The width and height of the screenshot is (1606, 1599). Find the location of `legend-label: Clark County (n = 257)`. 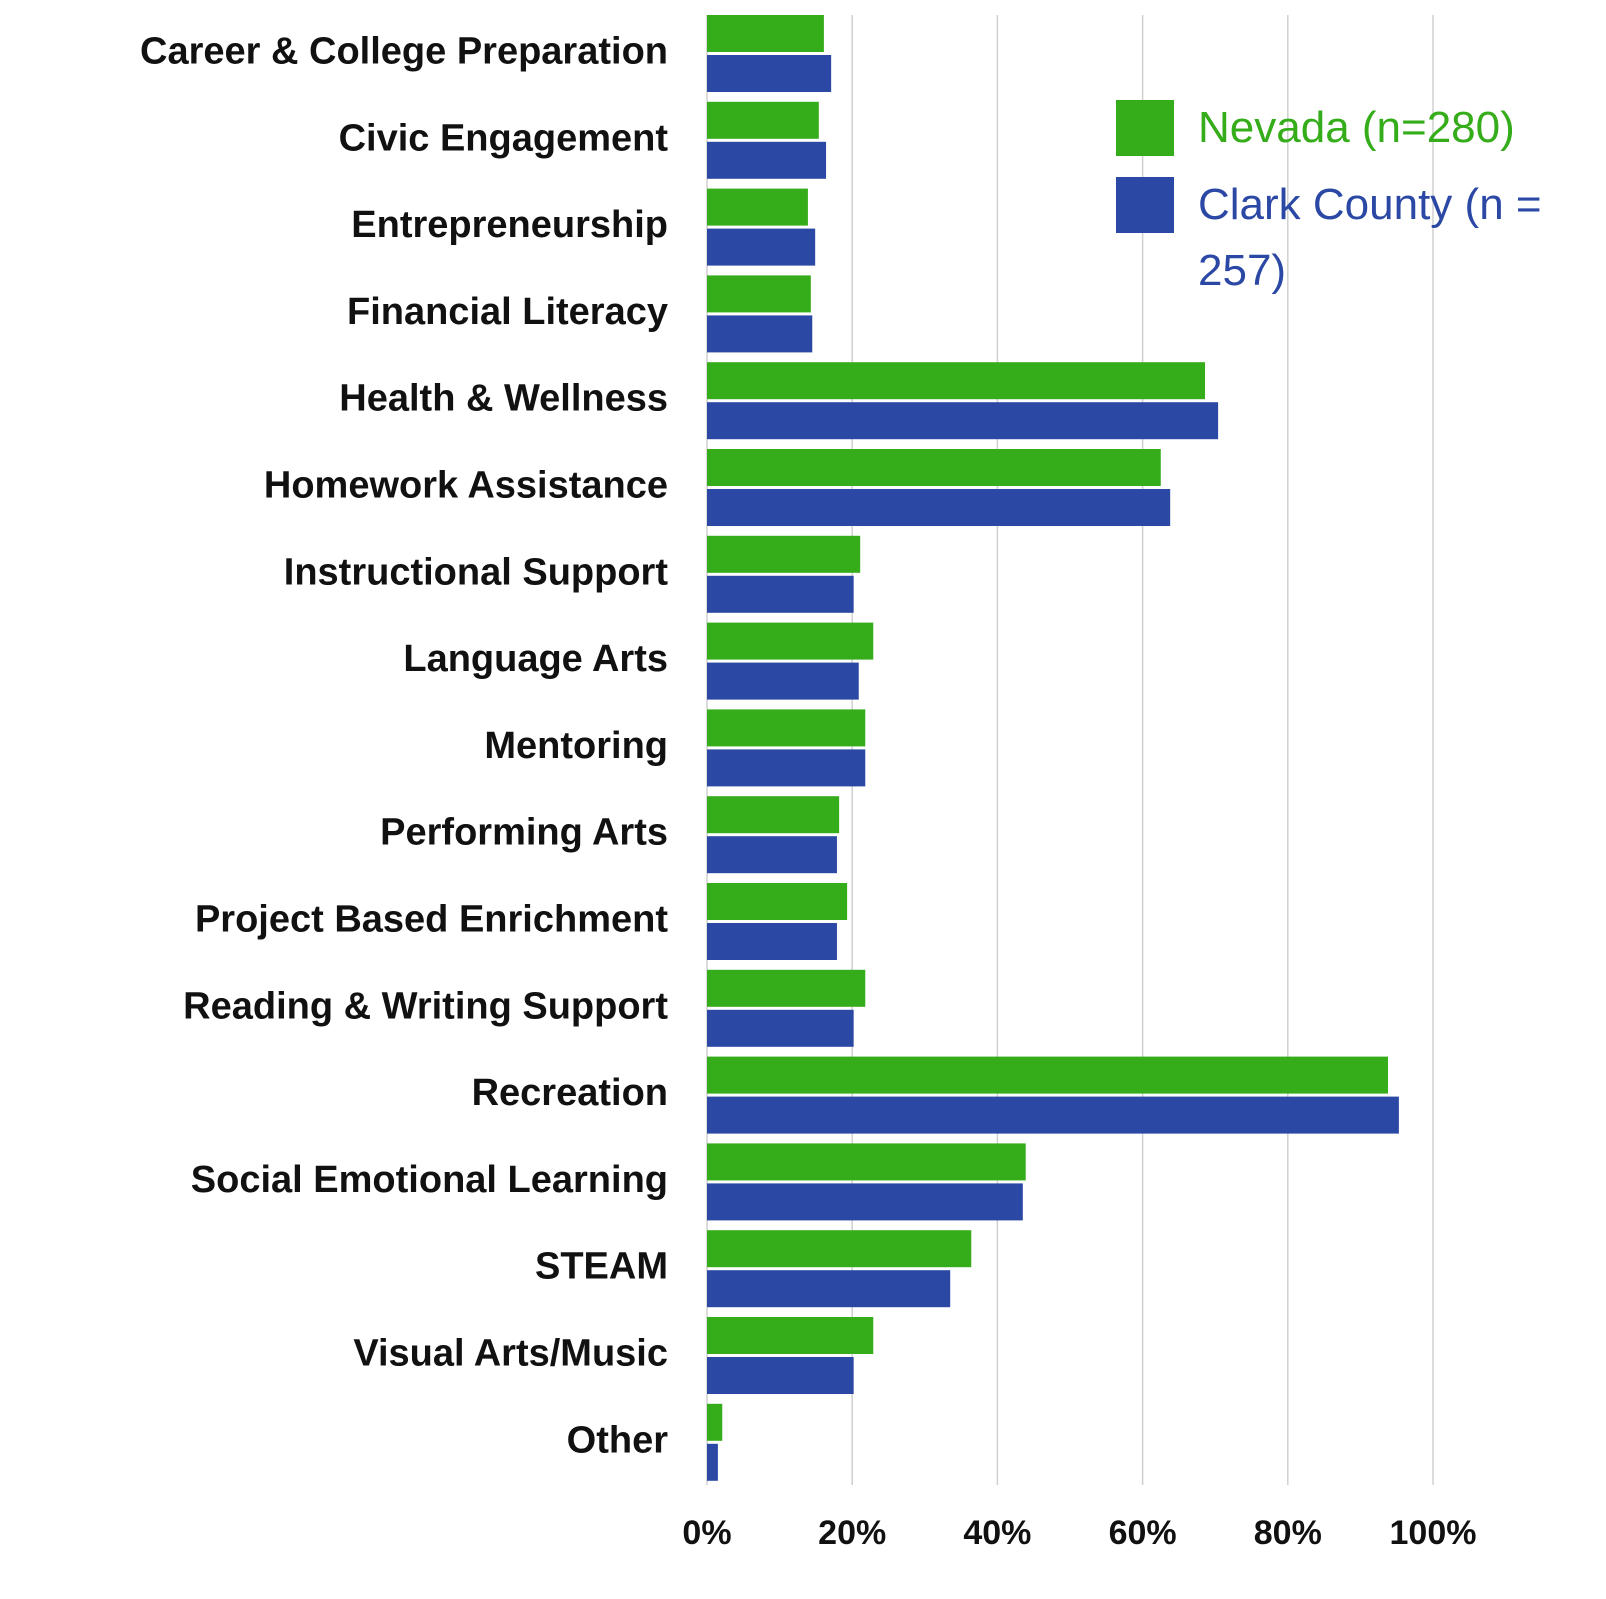

legend-label: Clark County (n = 257) is located at coordinates (1370, 237).